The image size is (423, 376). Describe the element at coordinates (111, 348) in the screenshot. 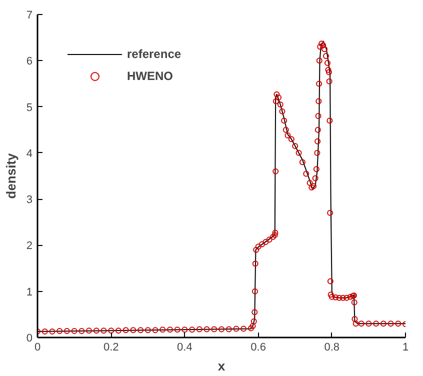

I see `x-tick-label: 0.2` at that location.